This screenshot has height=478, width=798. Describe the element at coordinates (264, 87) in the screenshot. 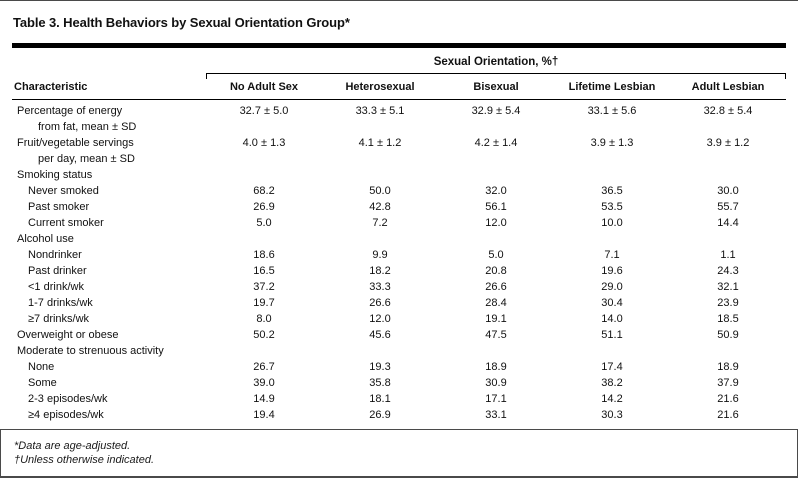

I see `column-header: No Adult Sex` at that location.